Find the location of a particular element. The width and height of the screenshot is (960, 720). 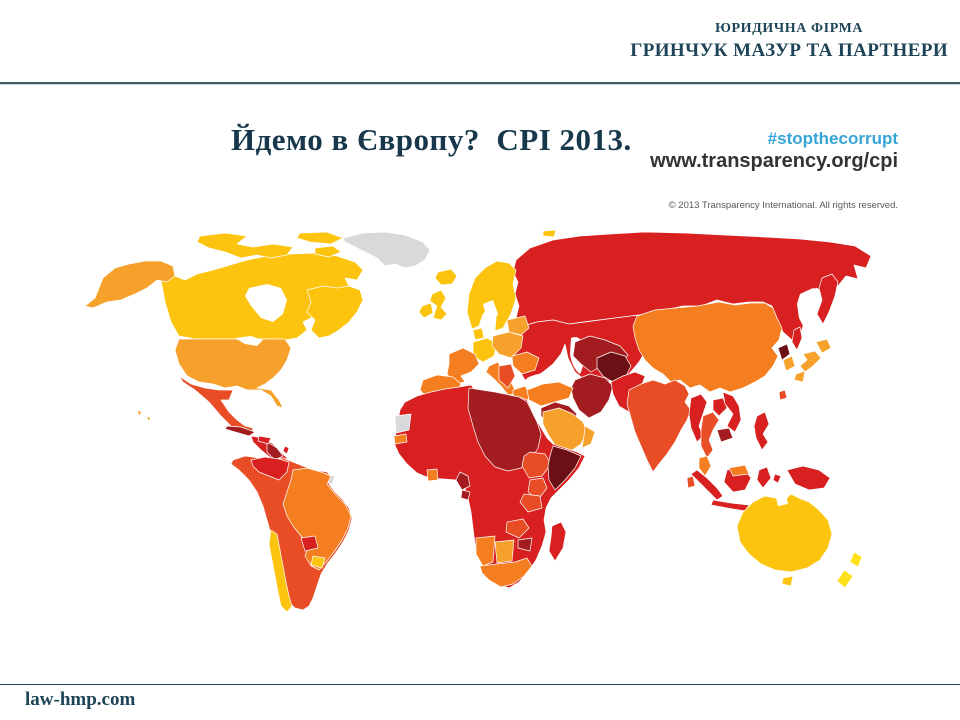

firm-type-label: ЮРИДИЧНА ФІРМА is located at coordinates (789, 28).